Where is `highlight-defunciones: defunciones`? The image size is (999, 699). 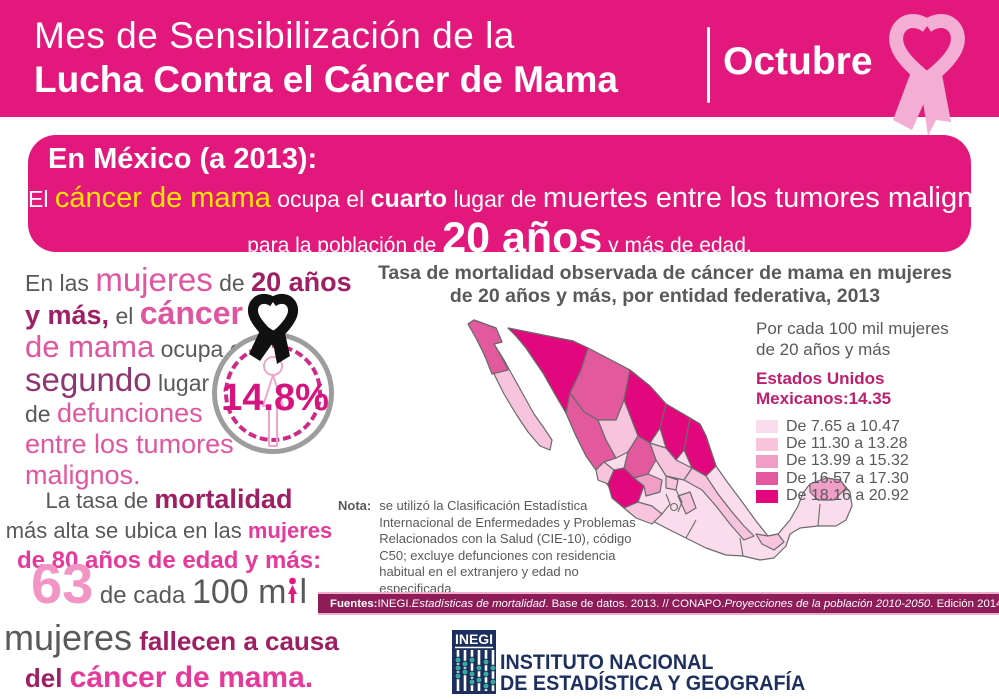 highlight-defunciones: defunciones is located at coordinates (129, 413).